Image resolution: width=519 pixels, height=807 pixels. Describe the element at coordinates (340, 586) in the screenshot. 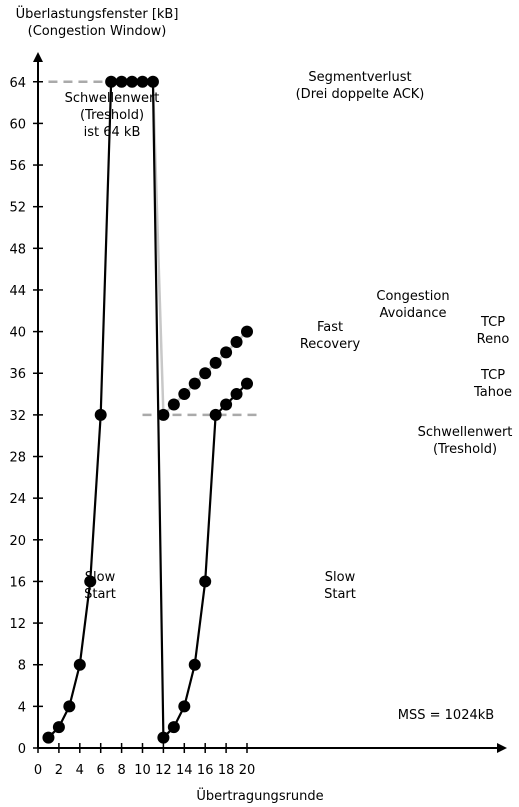

I see `annotation-slow-start-2: Slow Start` at that location.